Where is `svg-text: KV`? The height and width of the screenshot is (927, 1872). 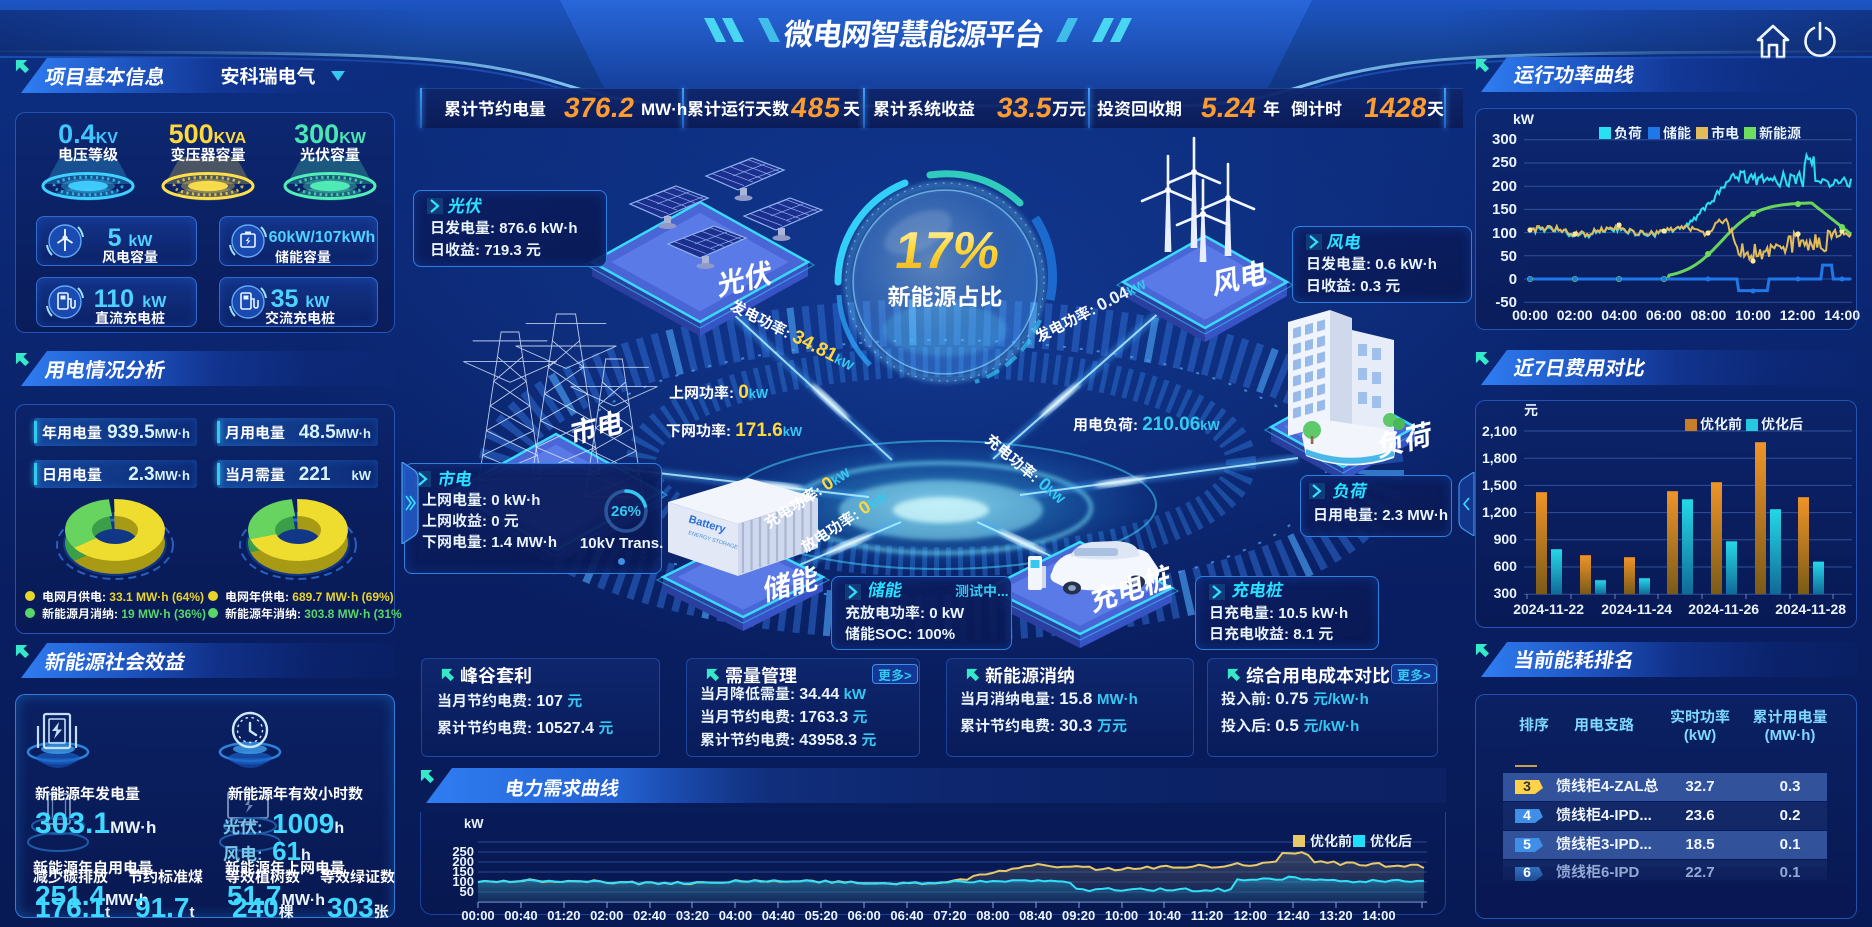 svg-text: KV is located at coordinates (107, 138).